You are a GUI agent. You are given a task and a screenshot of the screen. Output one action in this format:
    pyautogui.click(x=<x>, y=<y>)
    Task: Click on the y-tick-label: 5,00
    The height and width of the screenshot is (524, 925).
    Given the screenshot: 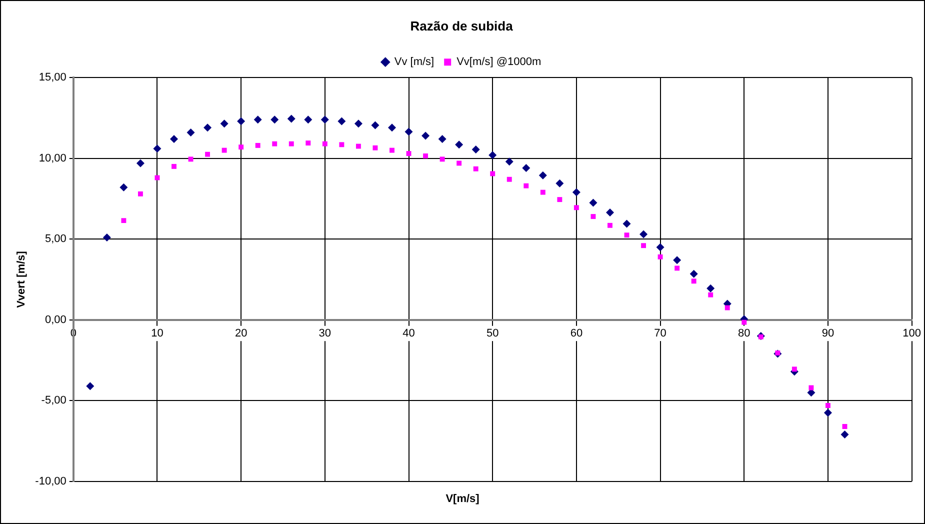 What is the action you would take?
    pyautogui.click(x=55, y=239)
    